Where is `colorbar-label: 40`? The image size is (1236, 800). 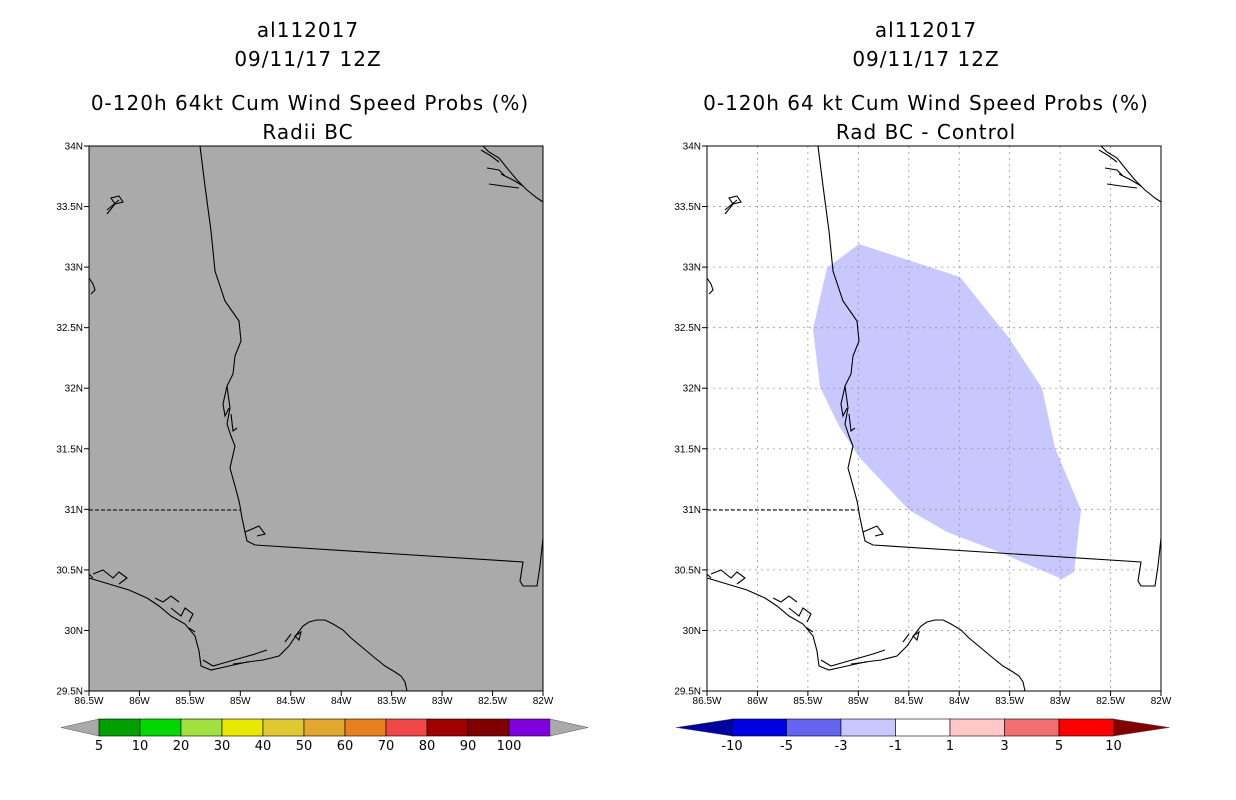 colorbar-label: 40 is located at coordinates (263, 746).